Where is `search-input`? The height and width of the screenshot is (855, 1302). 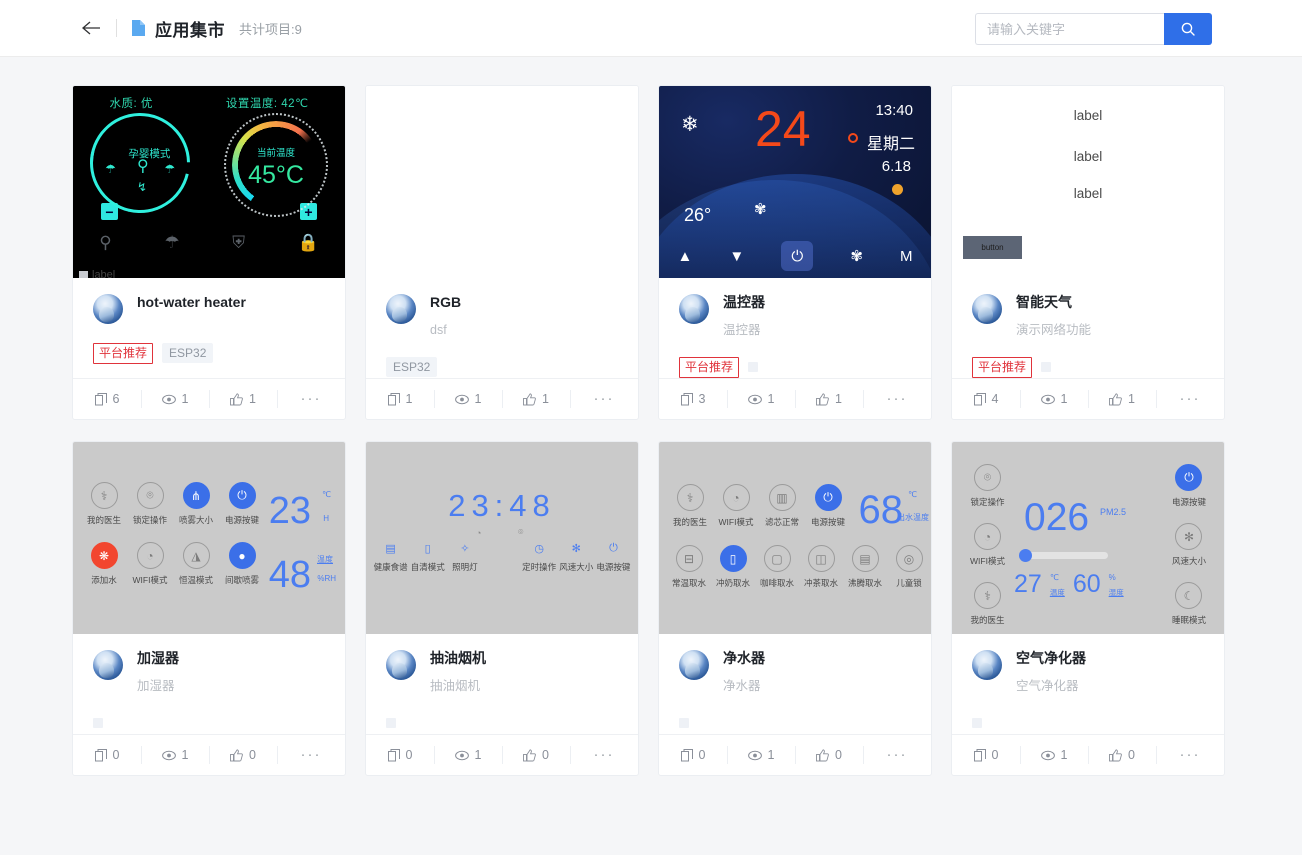
search-input is located at coordinates (1069, 29).